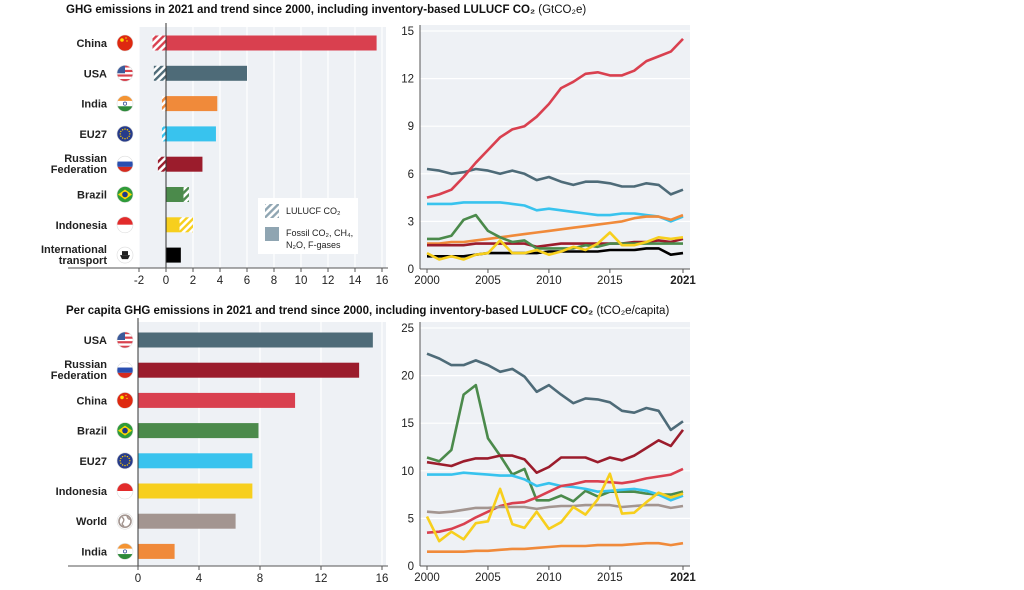 Image resolution: width=1024 pixels, height=590 pixels. I want to click on y-tick-label: 5, so click(411, 519).